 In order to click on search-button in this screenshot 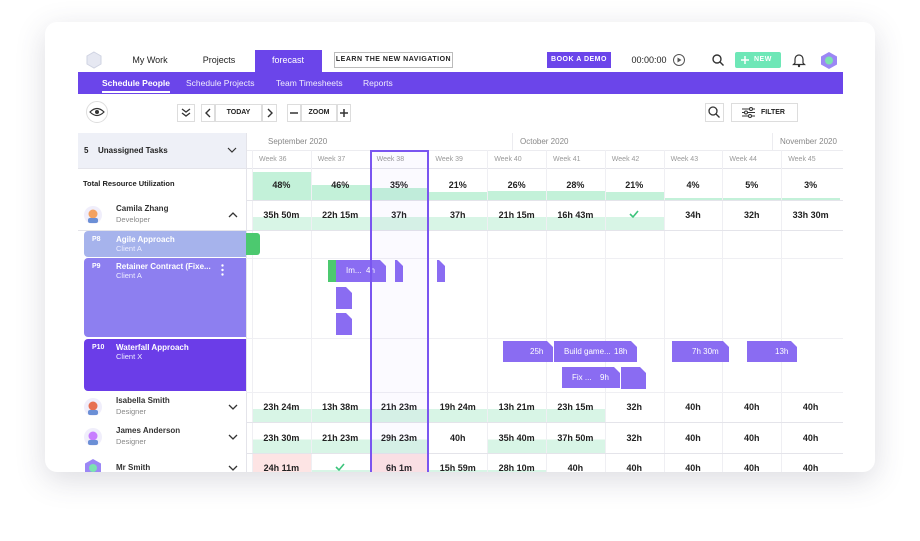, I will do `click(714, 112)`.